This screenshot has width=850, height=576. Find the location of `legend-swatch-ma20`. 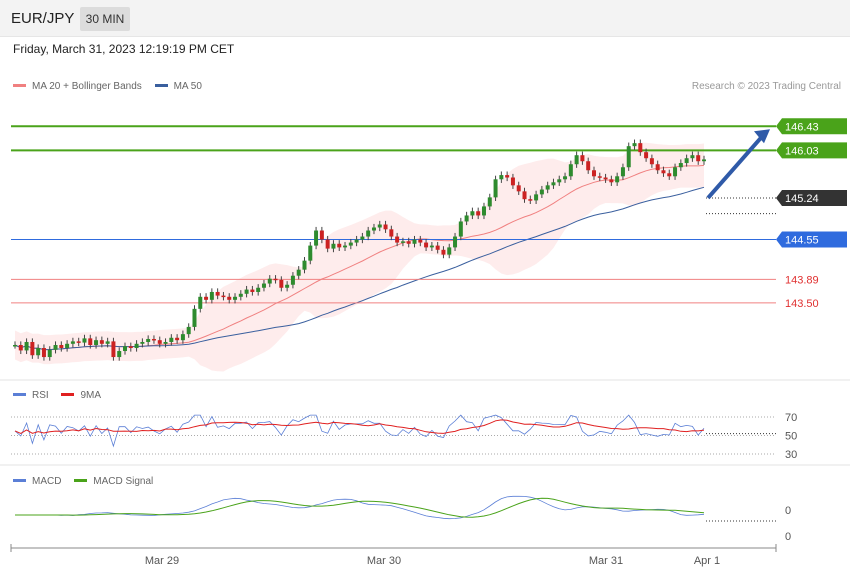

legend-swatch-ma20 is located at coordinates (19, 85).